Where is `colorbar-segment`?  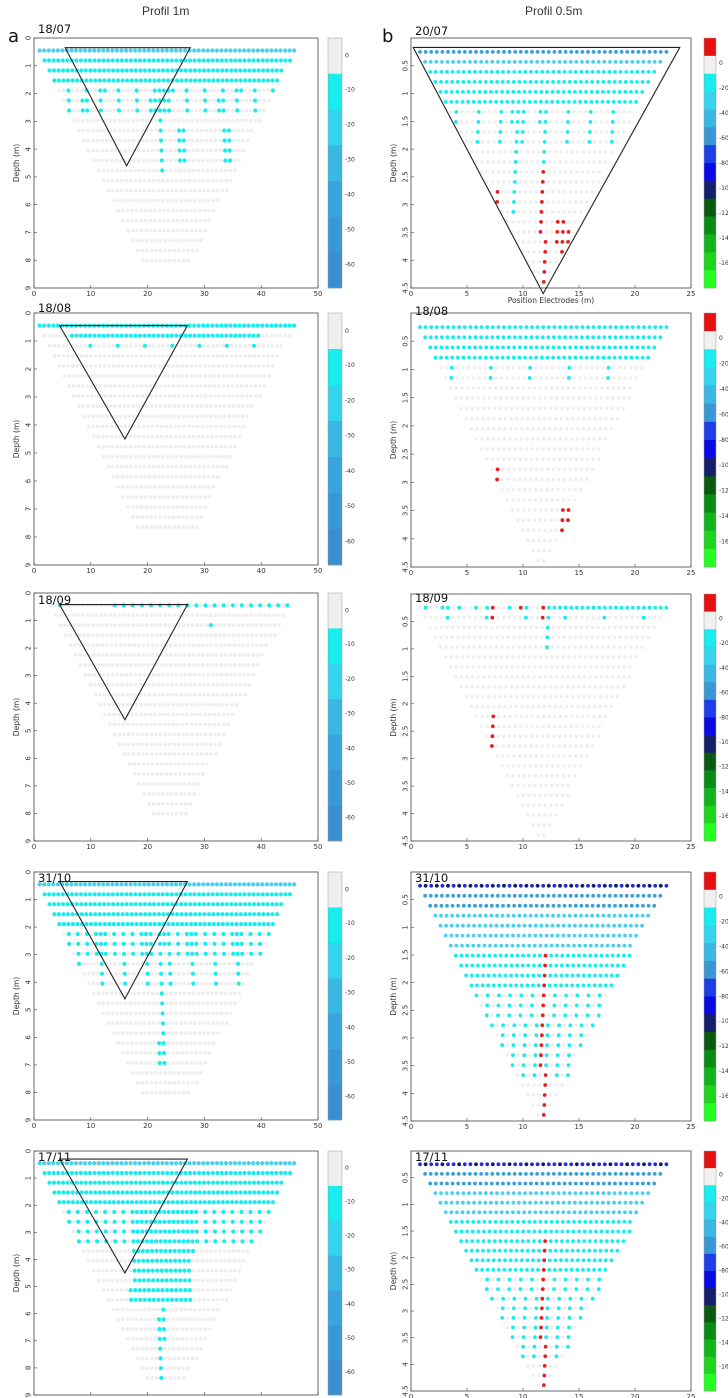 colorbar-segment is located at coordinates (710, 207).